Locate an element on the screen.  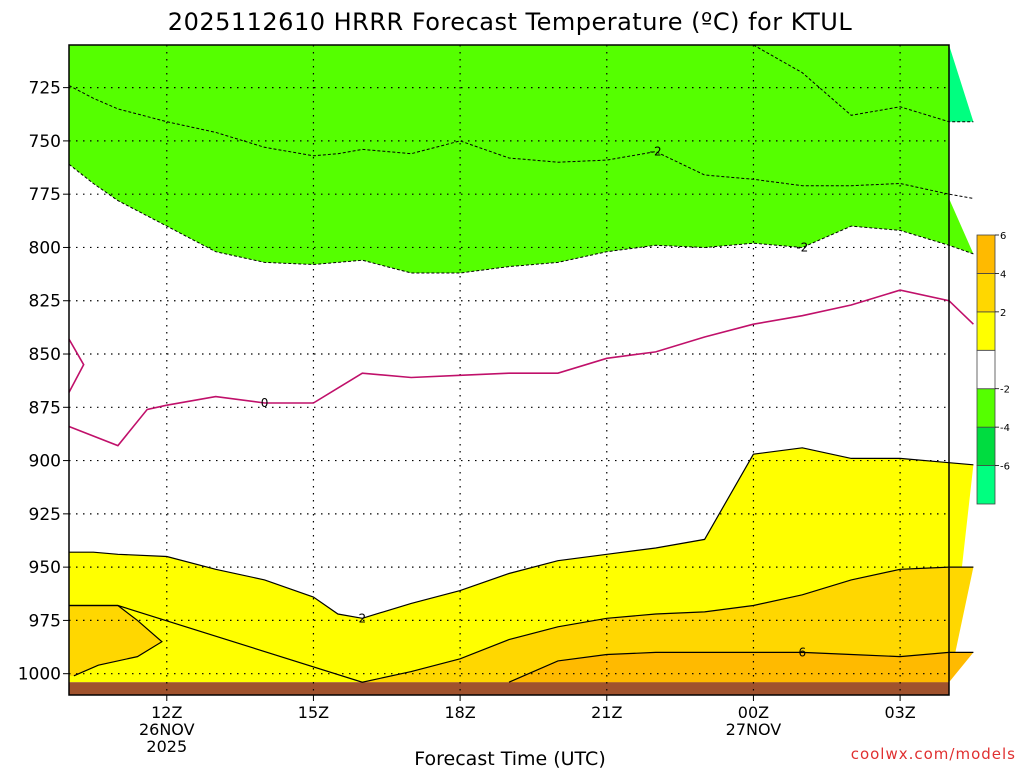
y-tick-label: 950 is located at coordinates (45, 568).